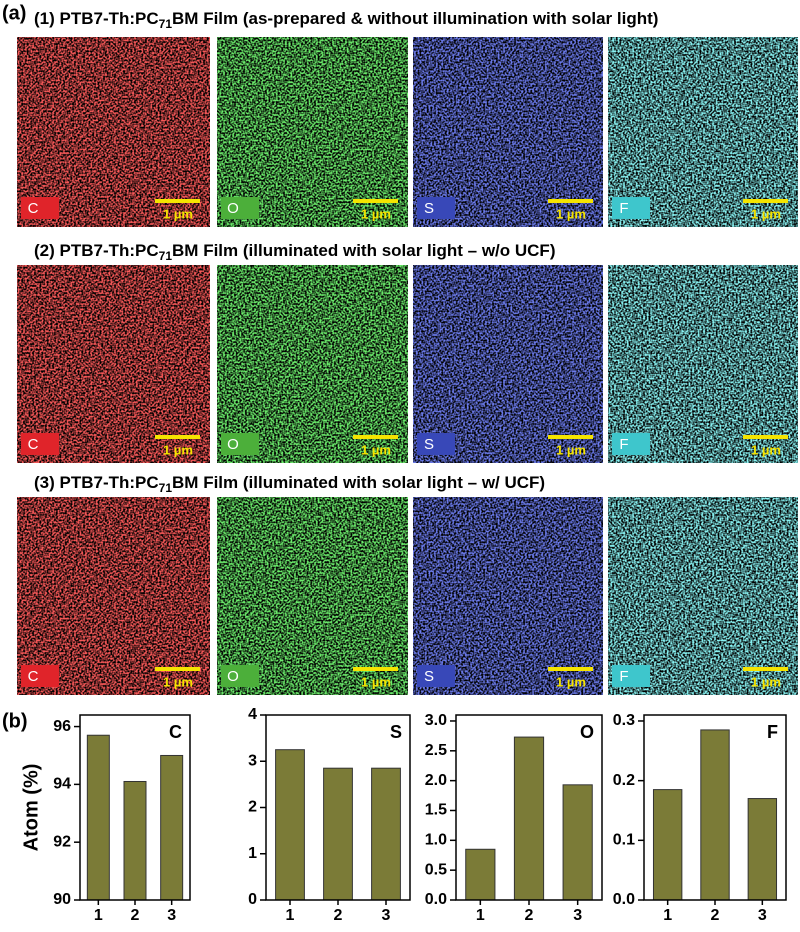 This screenshot has height=932, width=800. Describe the element at coordinates (587, 732) in the screenshot. I see `chart-title: O` at that location.